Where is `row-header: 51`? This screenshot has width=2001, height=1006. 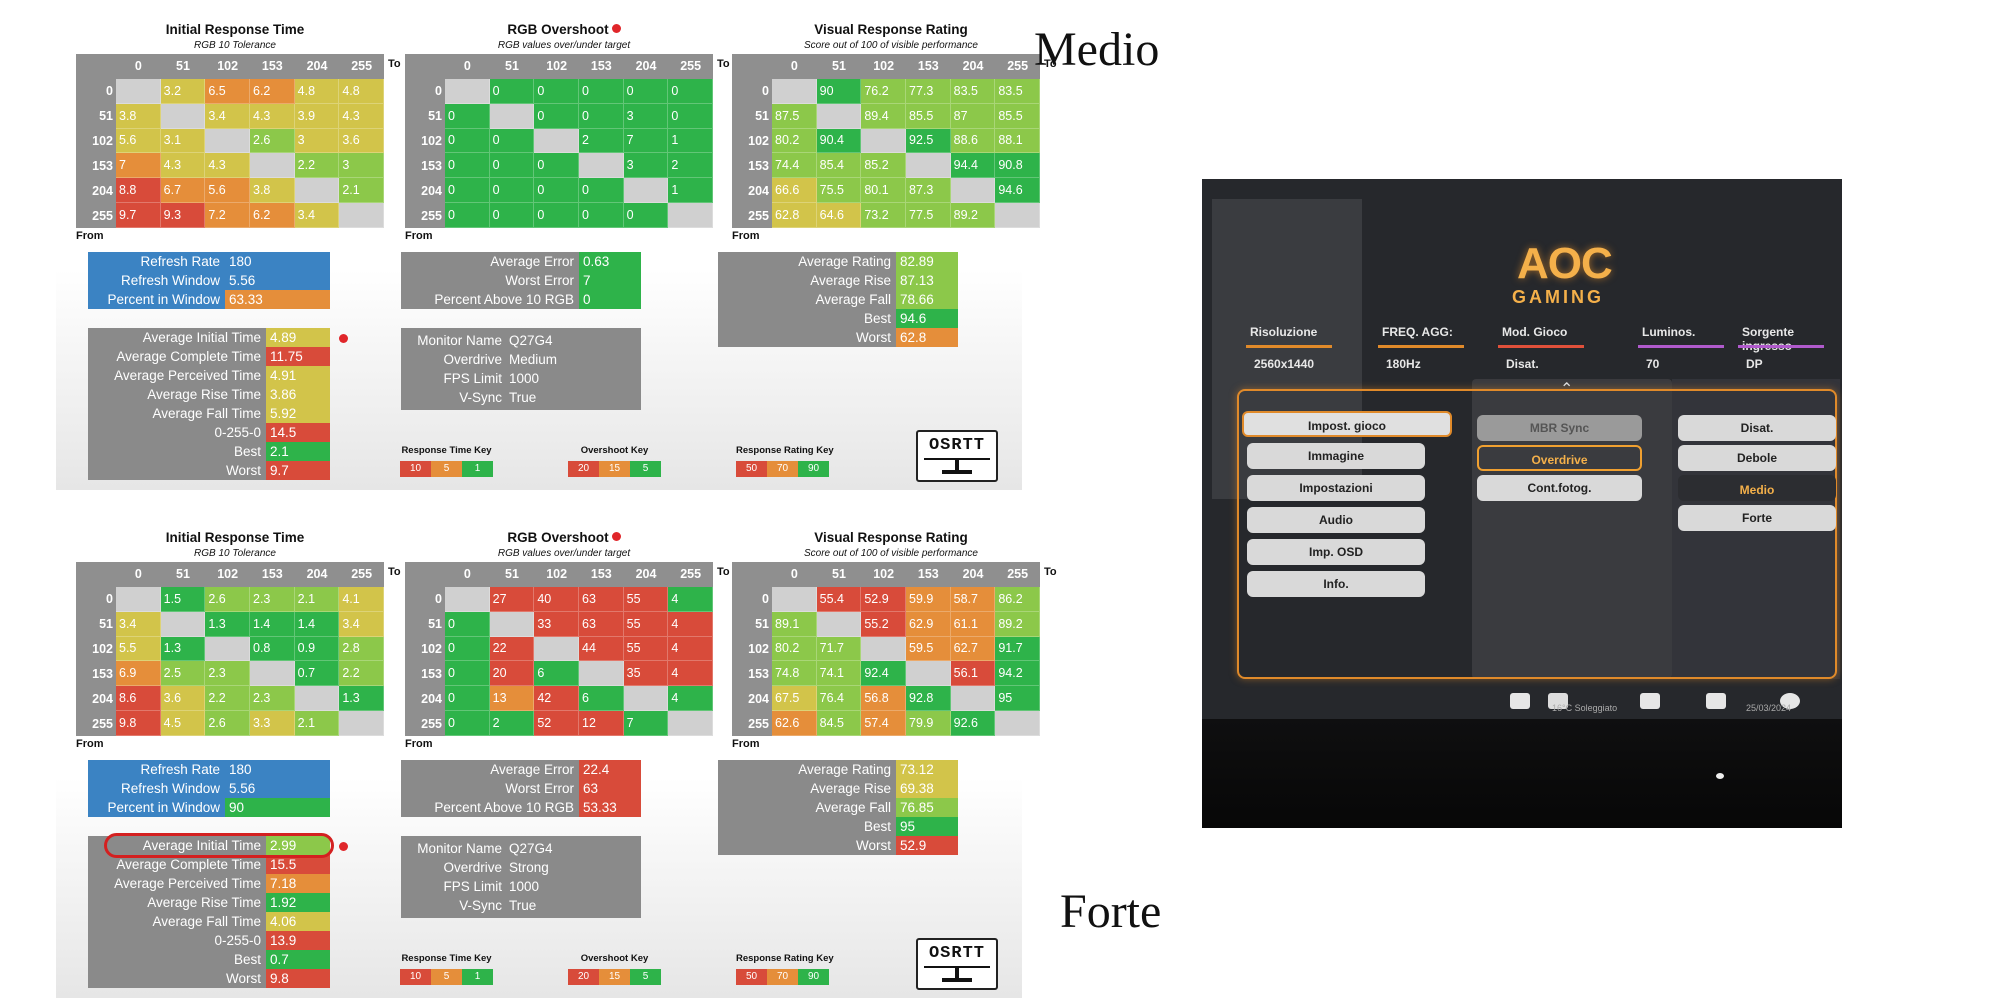 row-header: 51 is located at coordinates (106, 624).